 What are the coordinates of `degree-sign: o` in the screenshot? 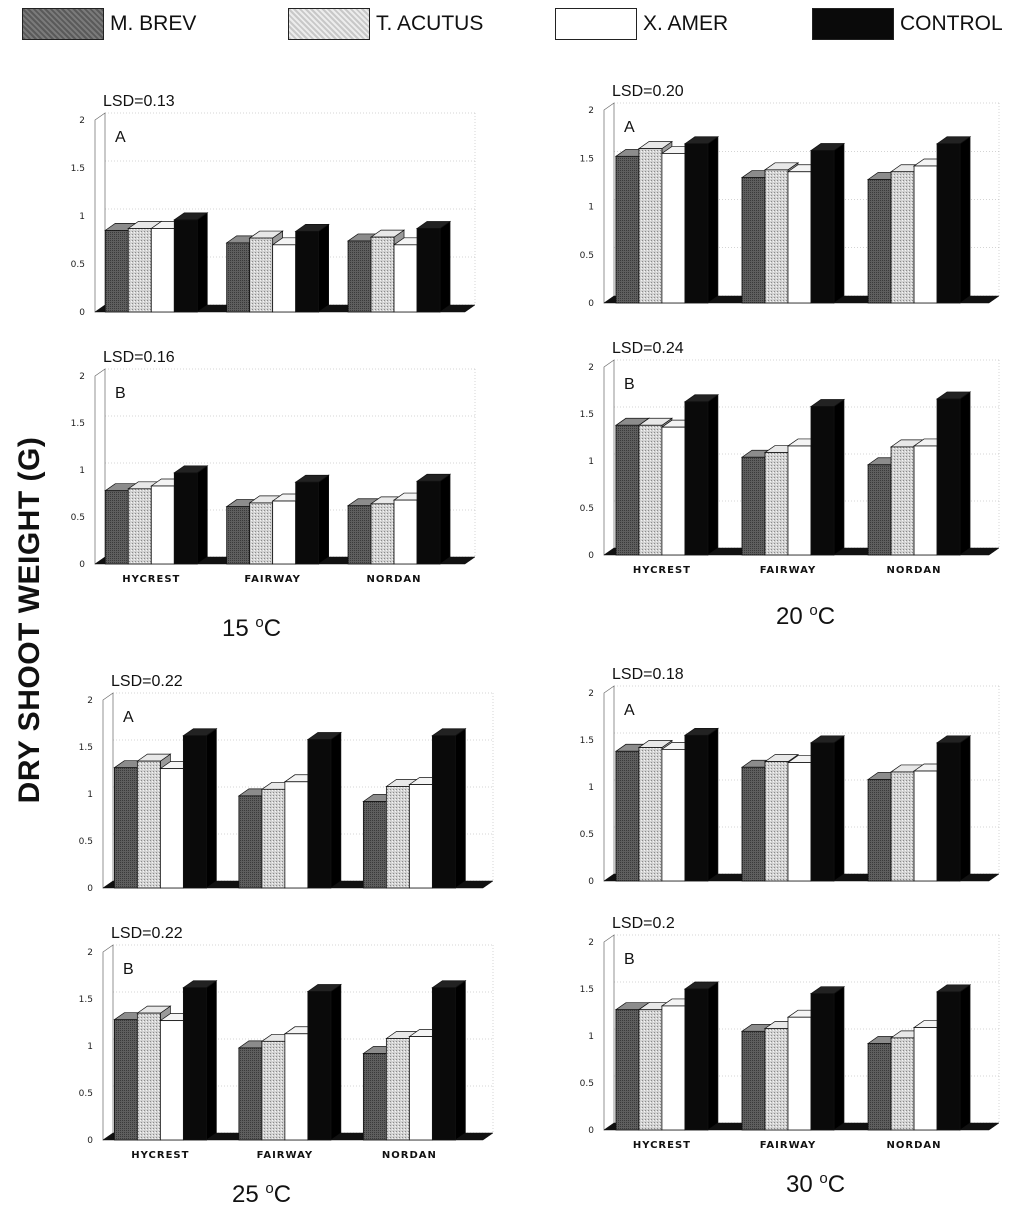 It's located at (813, 610).